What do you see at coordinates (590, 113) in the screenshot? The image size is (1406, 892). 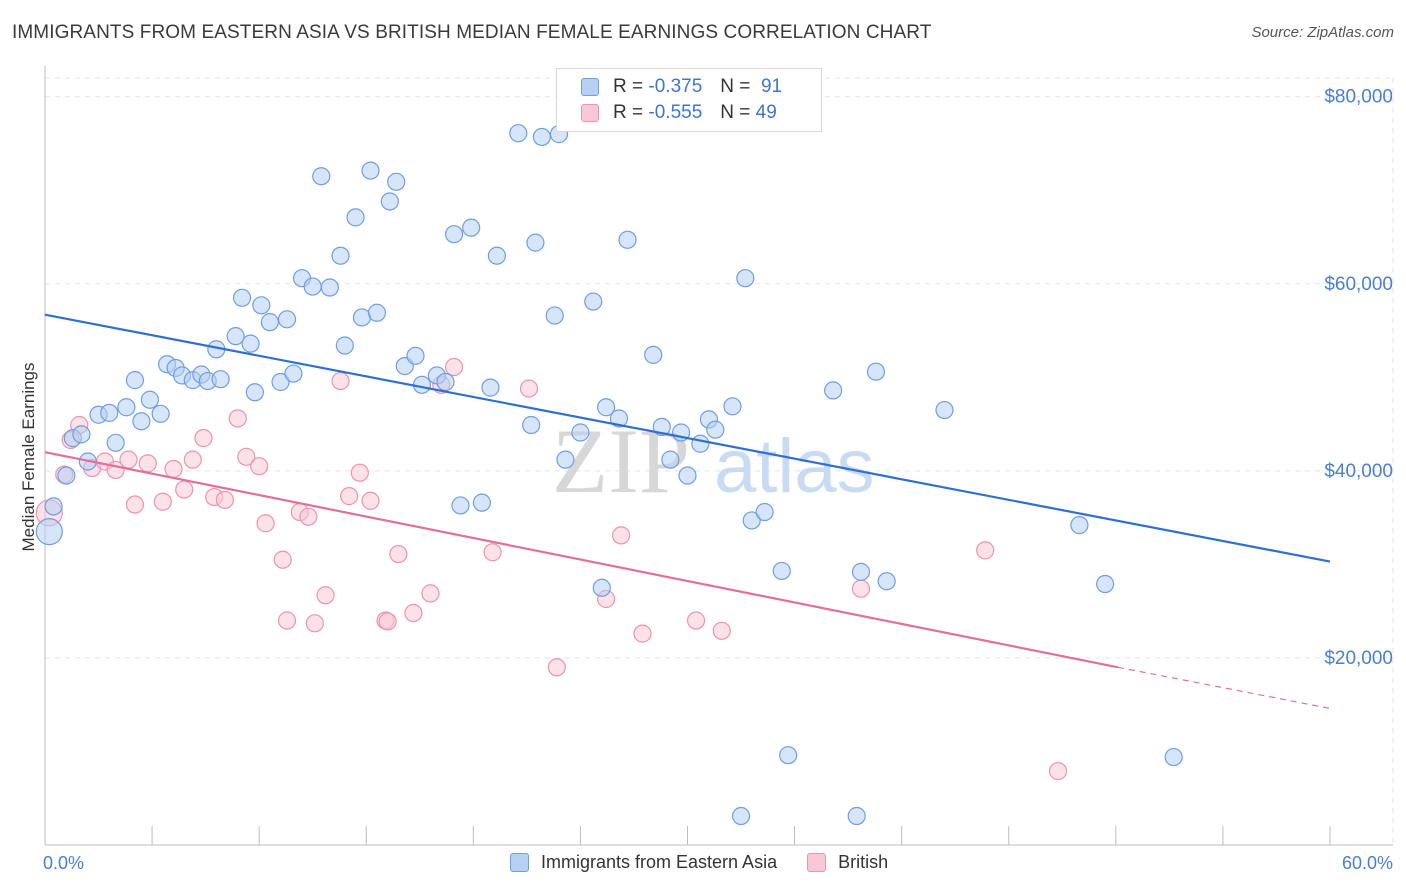 I see `legend-swatch-pink` at bounding box center [590, 113].